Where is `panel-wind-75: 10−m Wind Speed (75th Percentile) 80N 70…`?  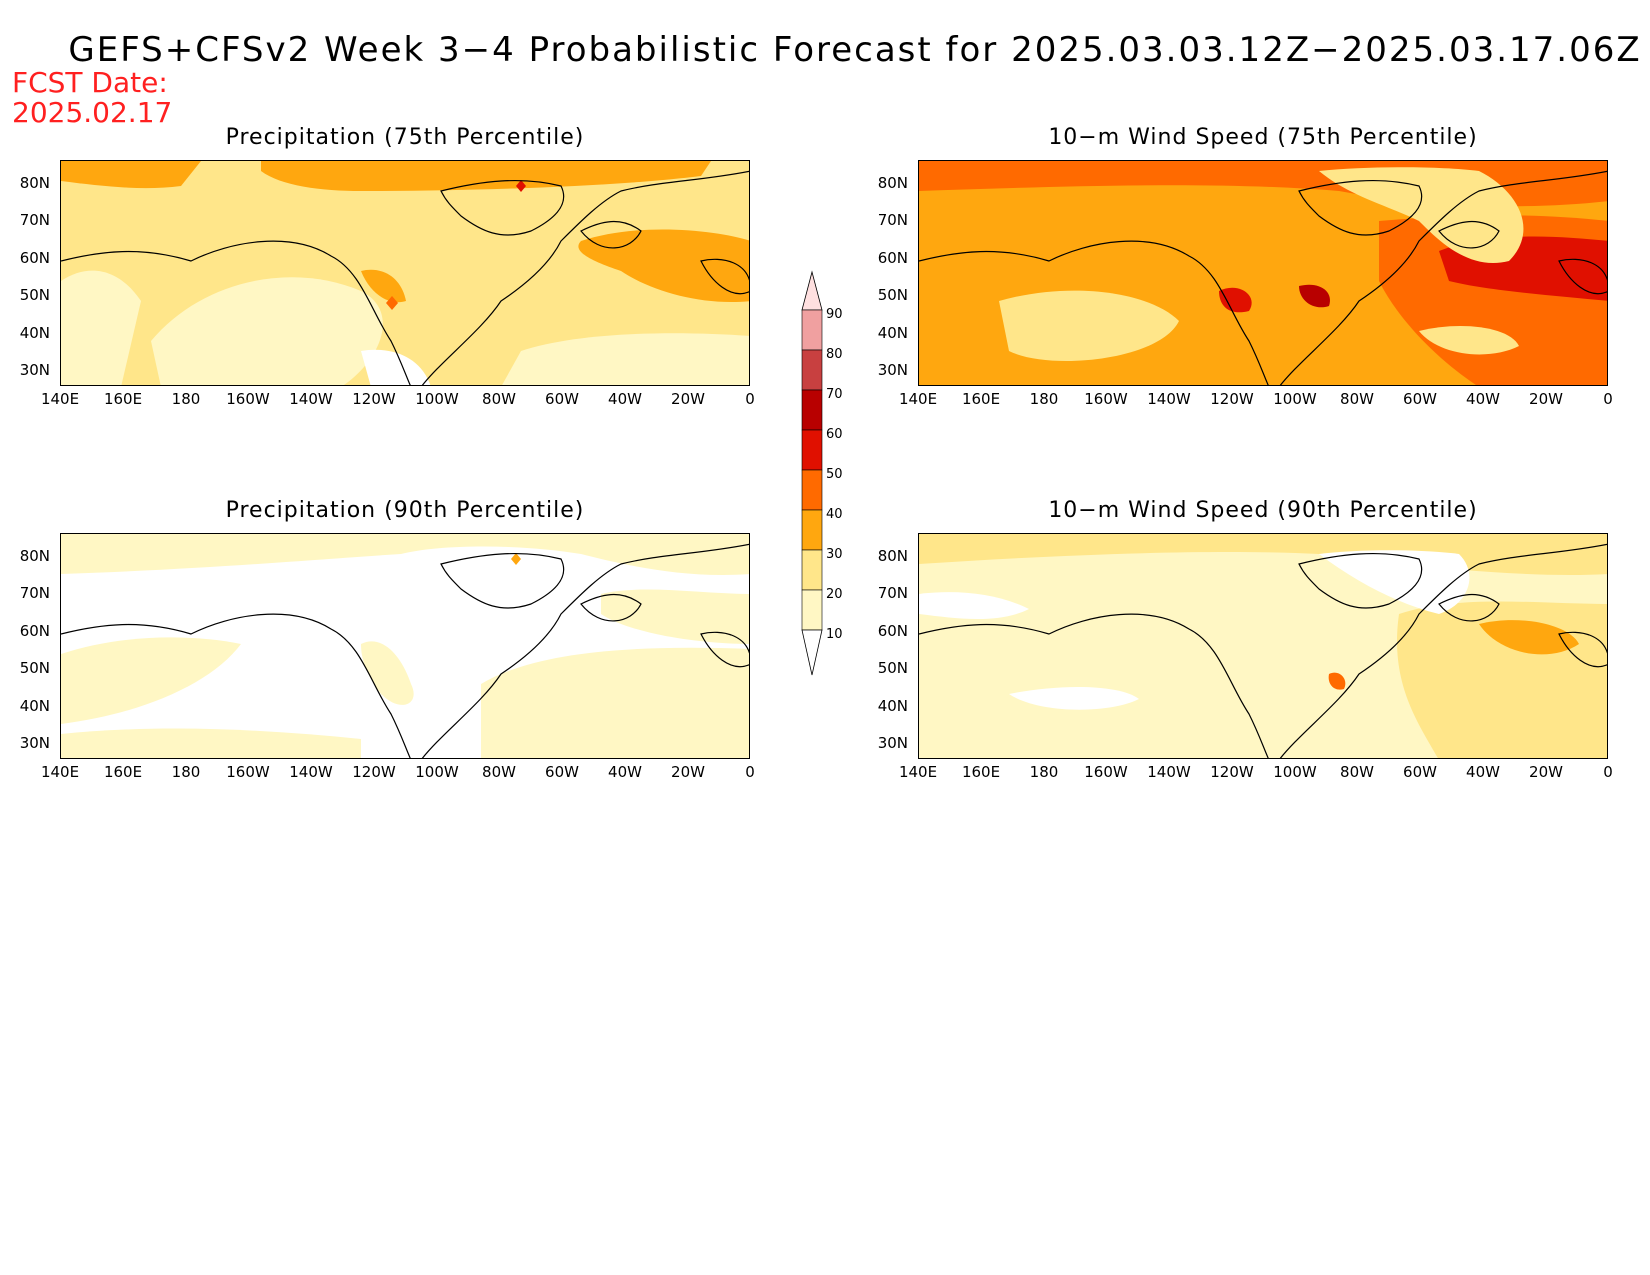
panel-wind-75: 10−m Wind Speed (75th Percentile) 80N 70… is located at coordinates (1238, 266).